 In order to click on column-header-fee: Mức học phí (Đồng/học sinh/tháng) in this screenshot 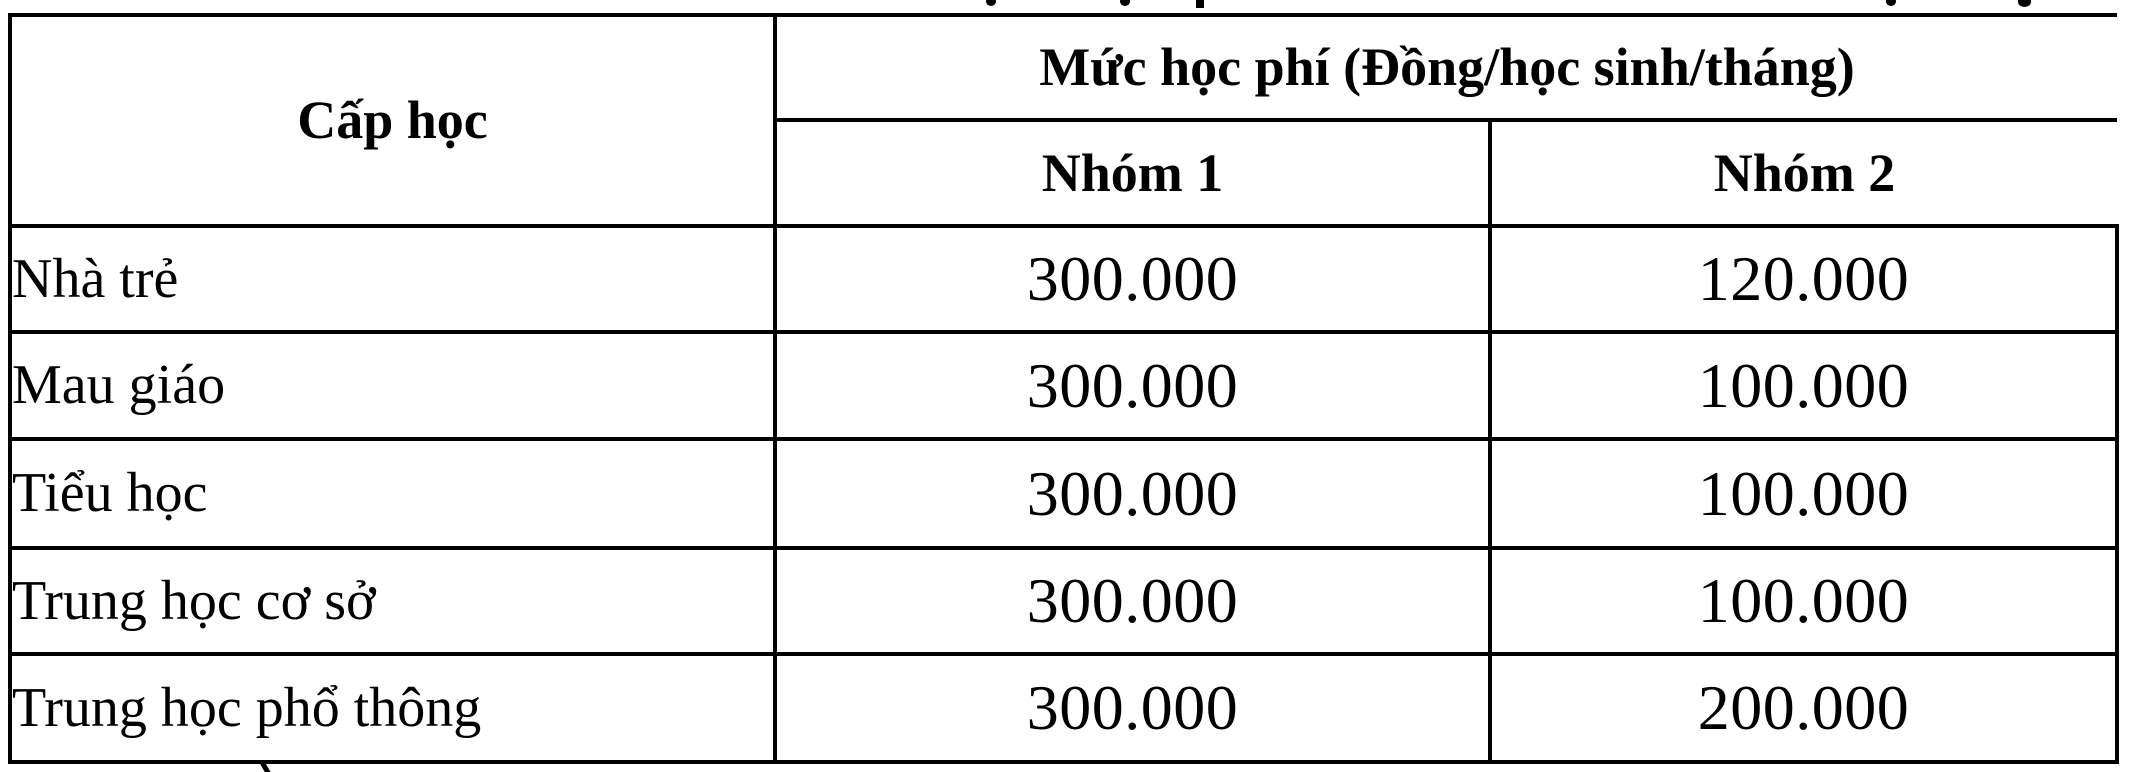, I will do `click(1445, 67)`.